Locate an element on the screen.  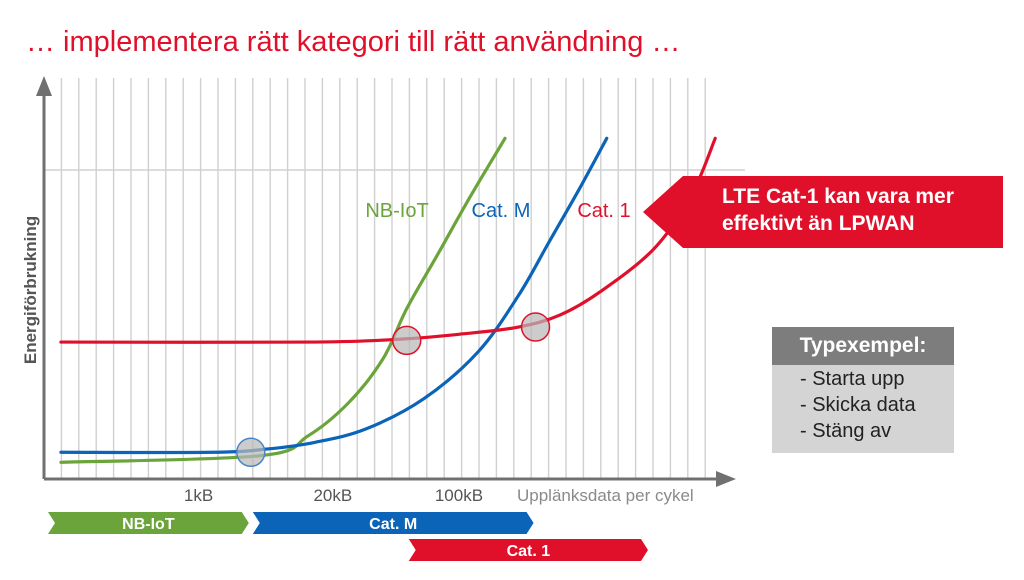
x-tick-label: 100kB is located at coordinates (459, 495).